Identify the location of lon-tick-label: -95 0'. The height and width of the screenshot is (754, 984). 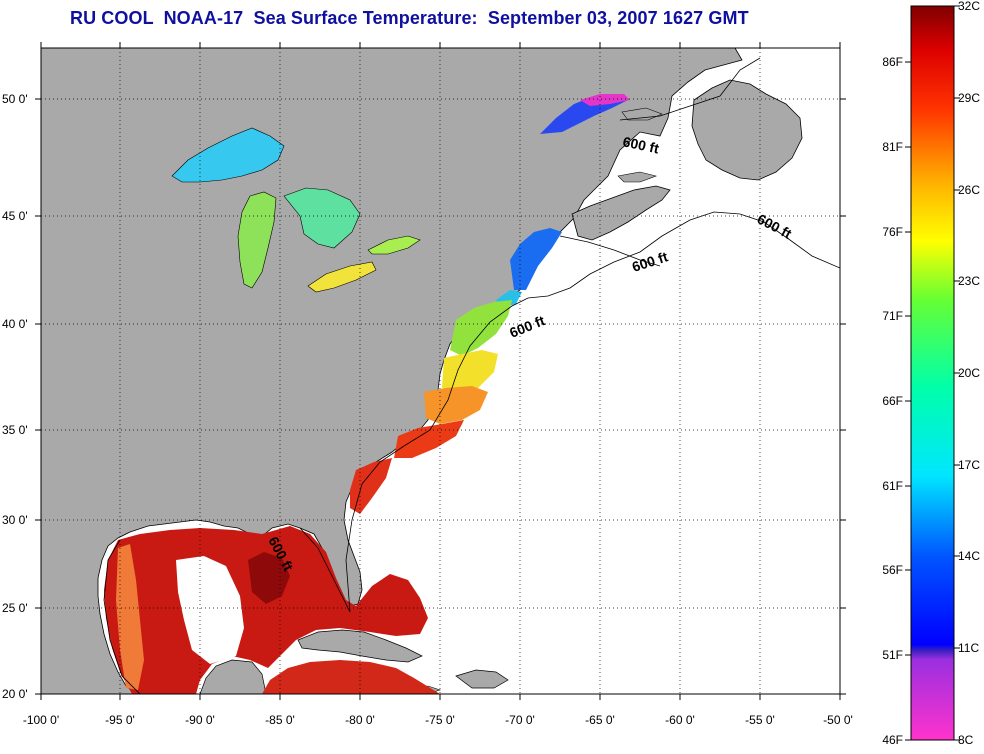
(120, 720).